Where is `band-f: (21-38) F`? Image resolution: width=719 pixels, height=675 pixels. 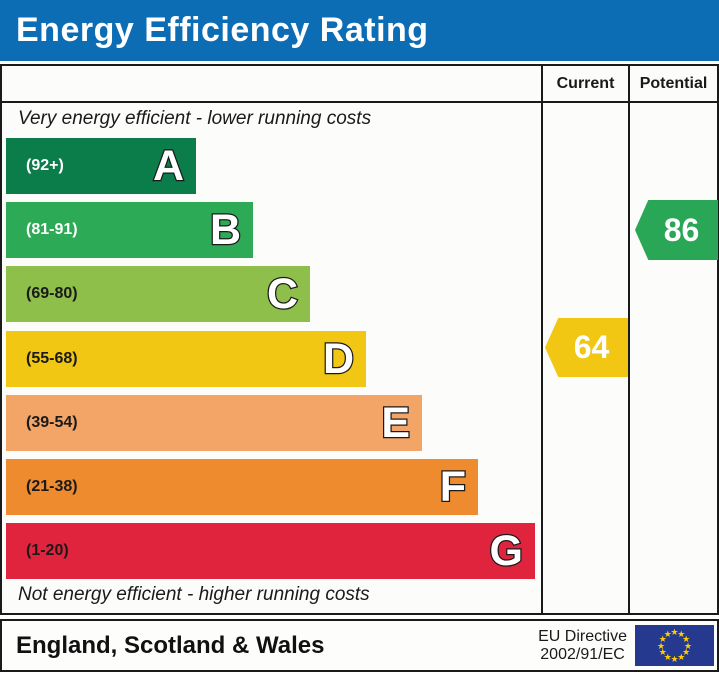 band-f: (21-38) F is located at coordinates (242, 487).